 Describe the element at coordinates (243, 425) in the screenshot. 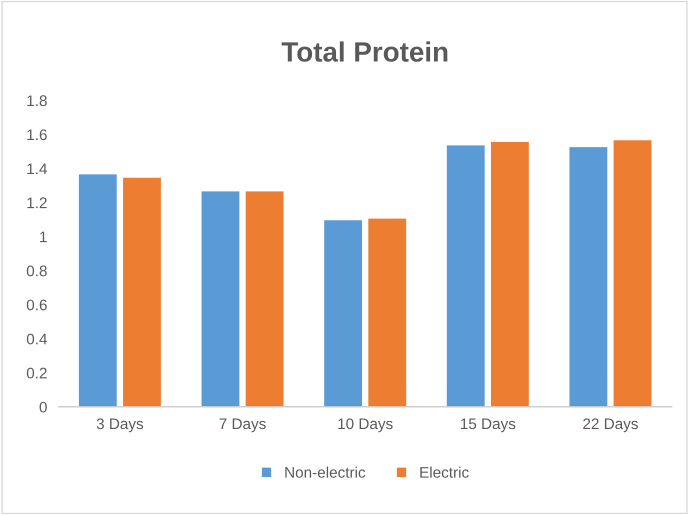

I see `x-tick-label: 7 Days` at that location.